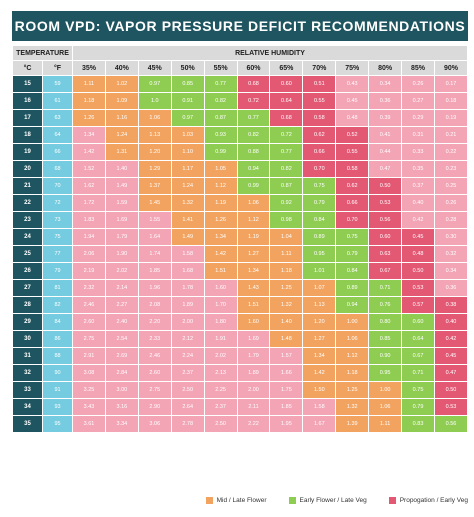 This screenshot has width=474, height=517. Describe the element at coordinates (352, 84) in the screenshot. I see `vpd-value-cell: 0.43` at that location.